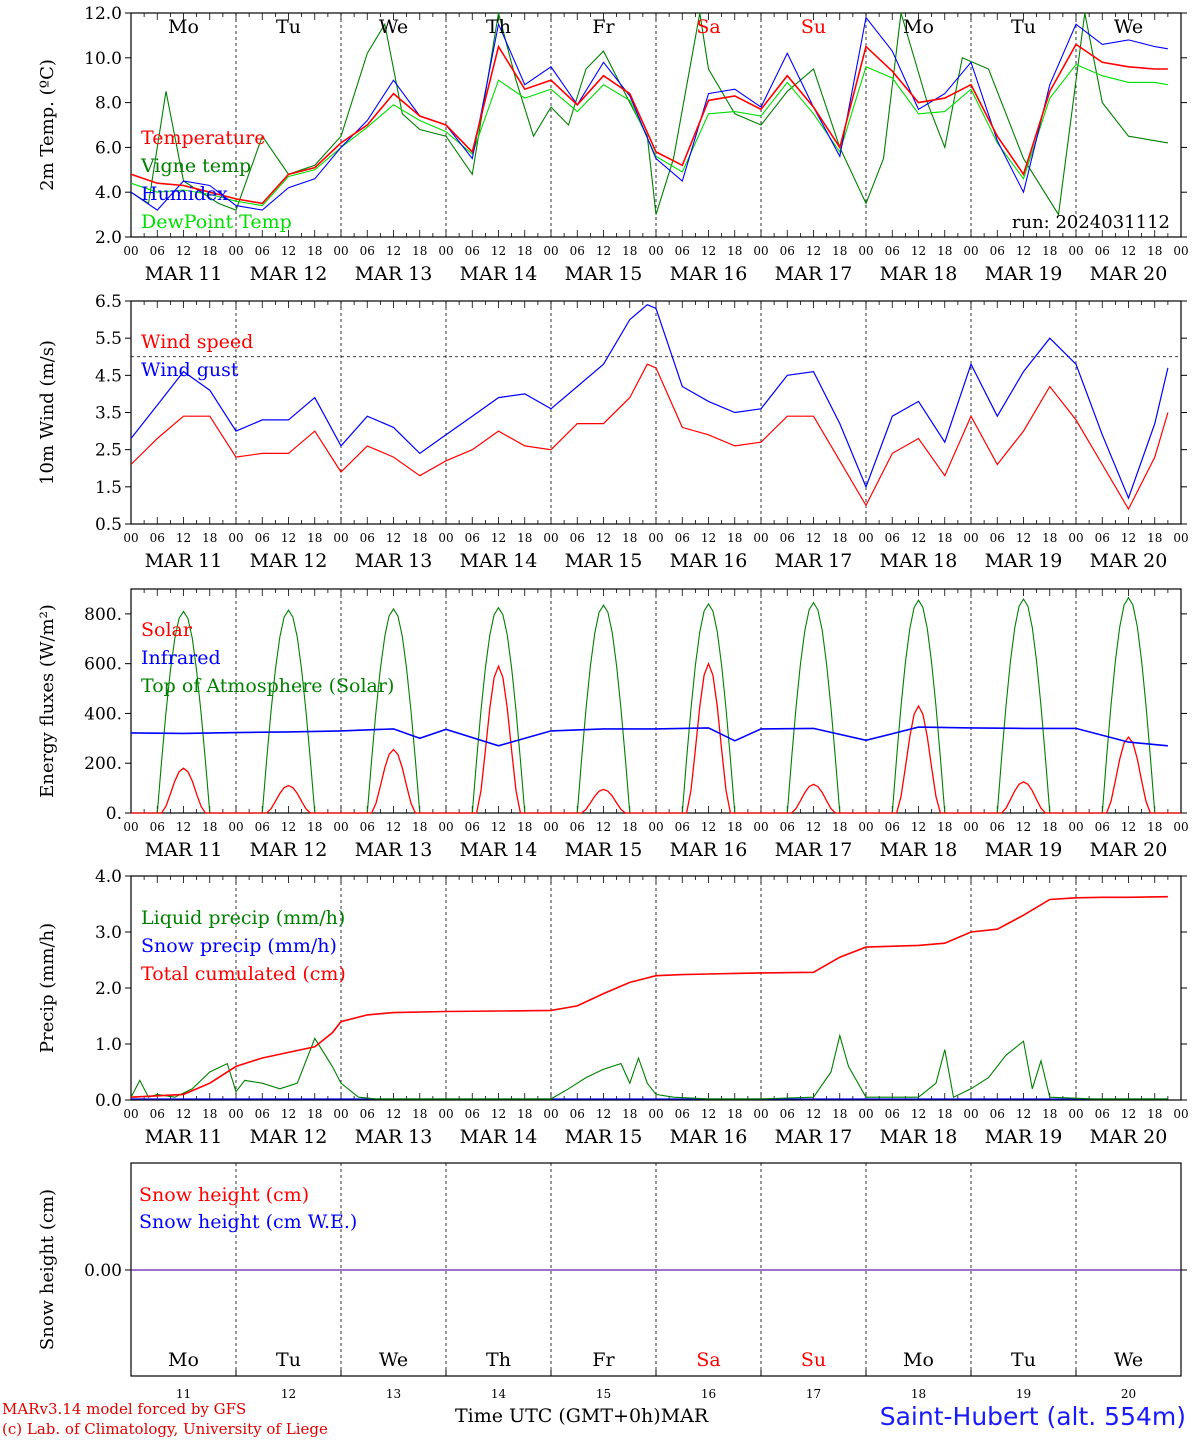 The height and width of the screenshot is (1440, 1194). Describe the element at coordinates (190, 370) in the screenshot. I see `legend-entry: Wind gust` at that location.